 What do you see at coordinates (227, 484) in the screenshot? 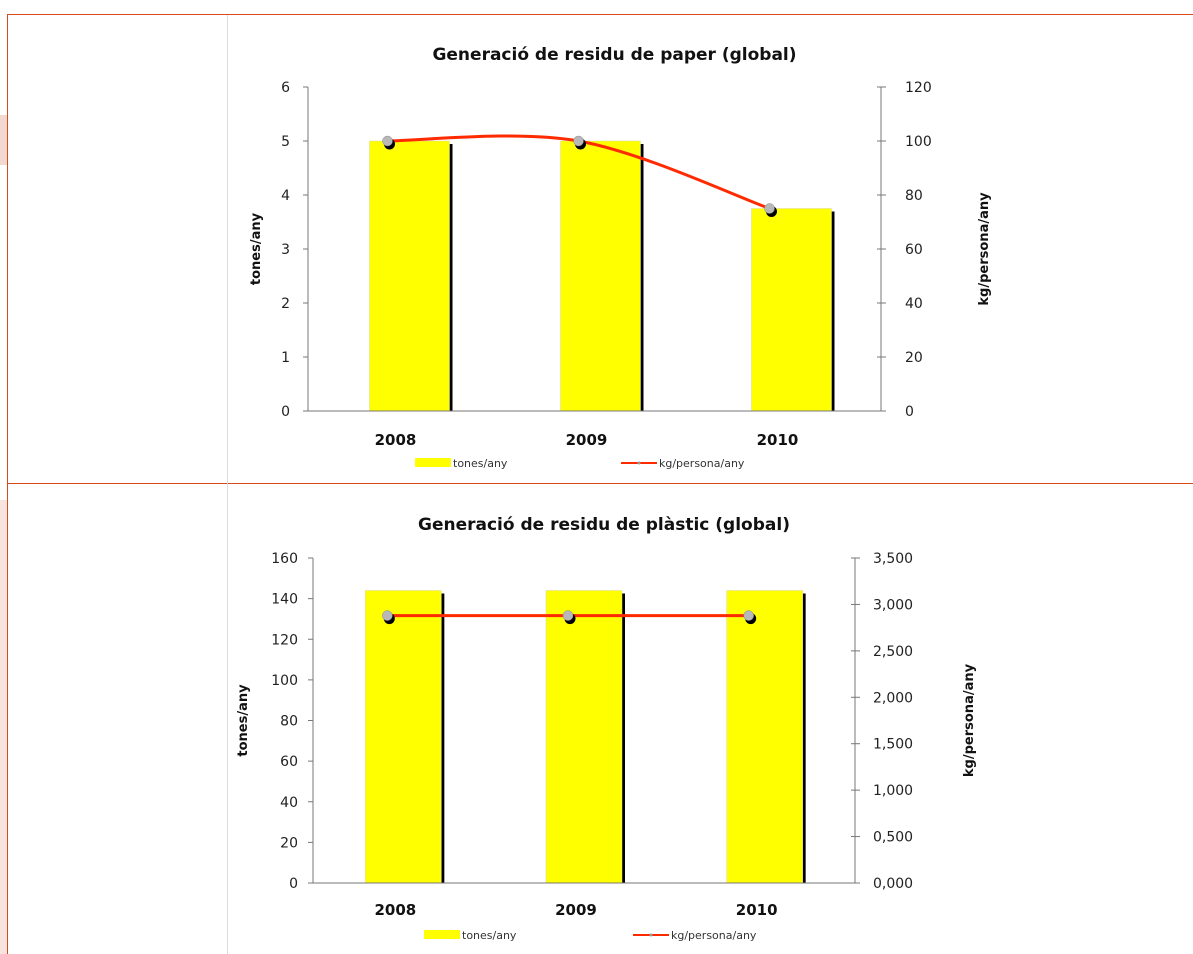
I see `column-divider` at bounding box center [227, 484].